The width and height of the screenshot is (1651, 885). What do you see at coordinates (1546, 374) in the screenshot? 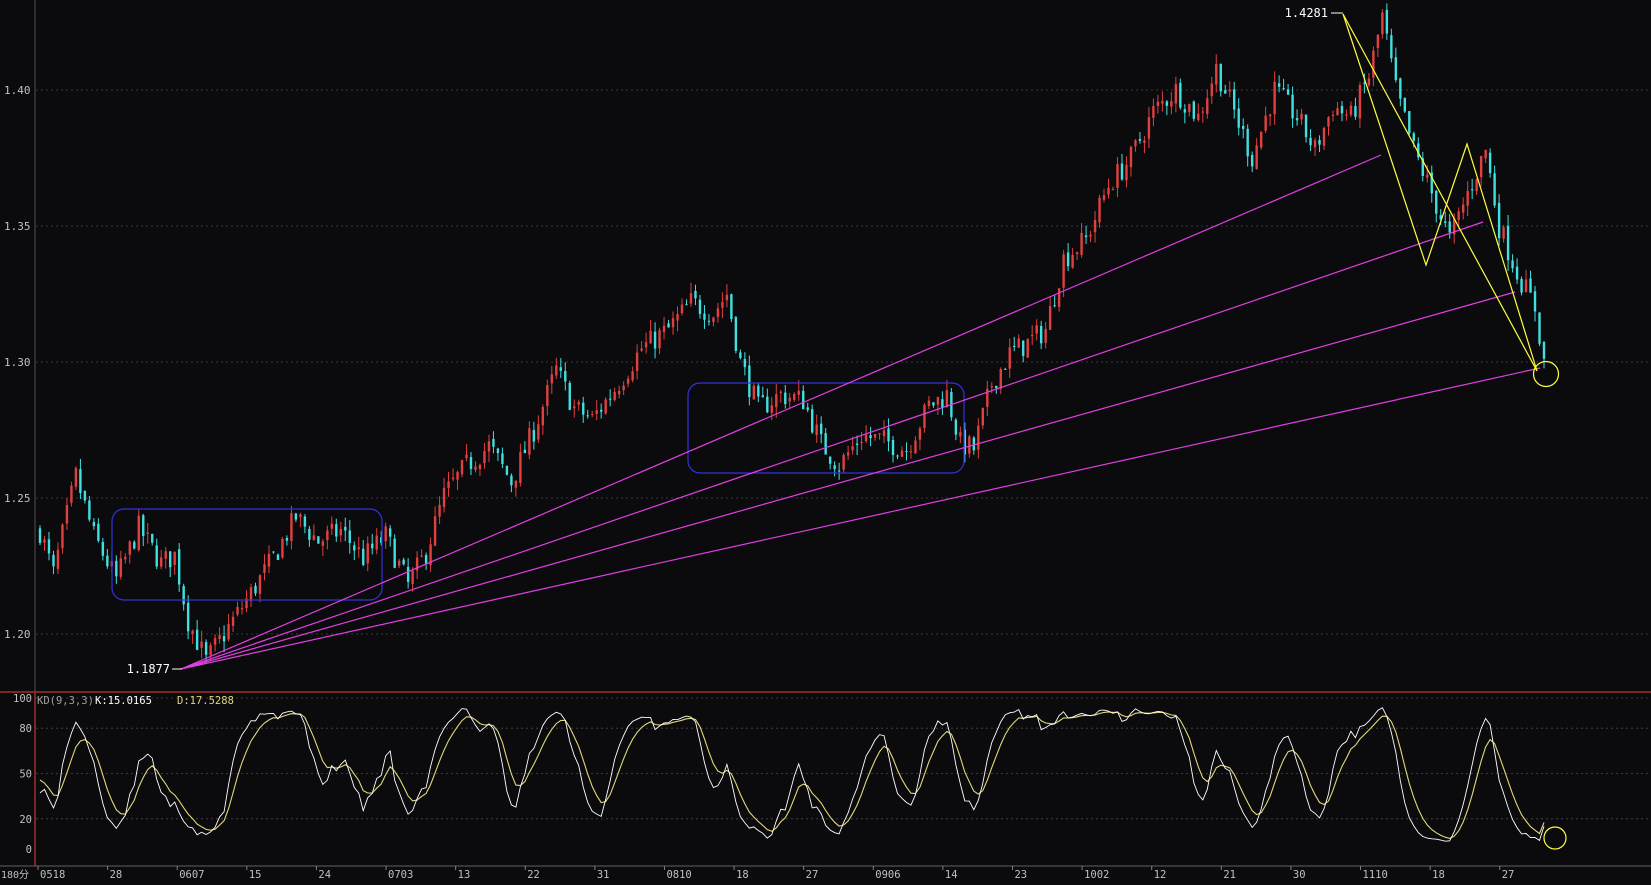
I see `target-circle` at bounding box center [1546, 374].